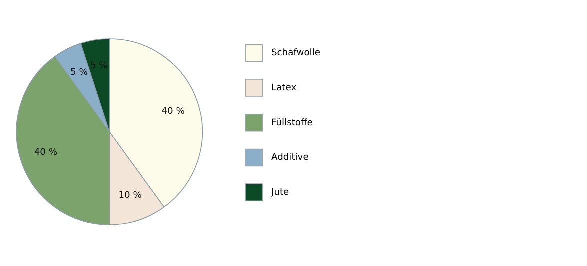 Image resolution: width=587 pixels, height=266 pixels. What do you see at coordinates (293, 123) in the screenshot?
I see `legend-label: Füllstoffe` at bounding box center [293, 123].